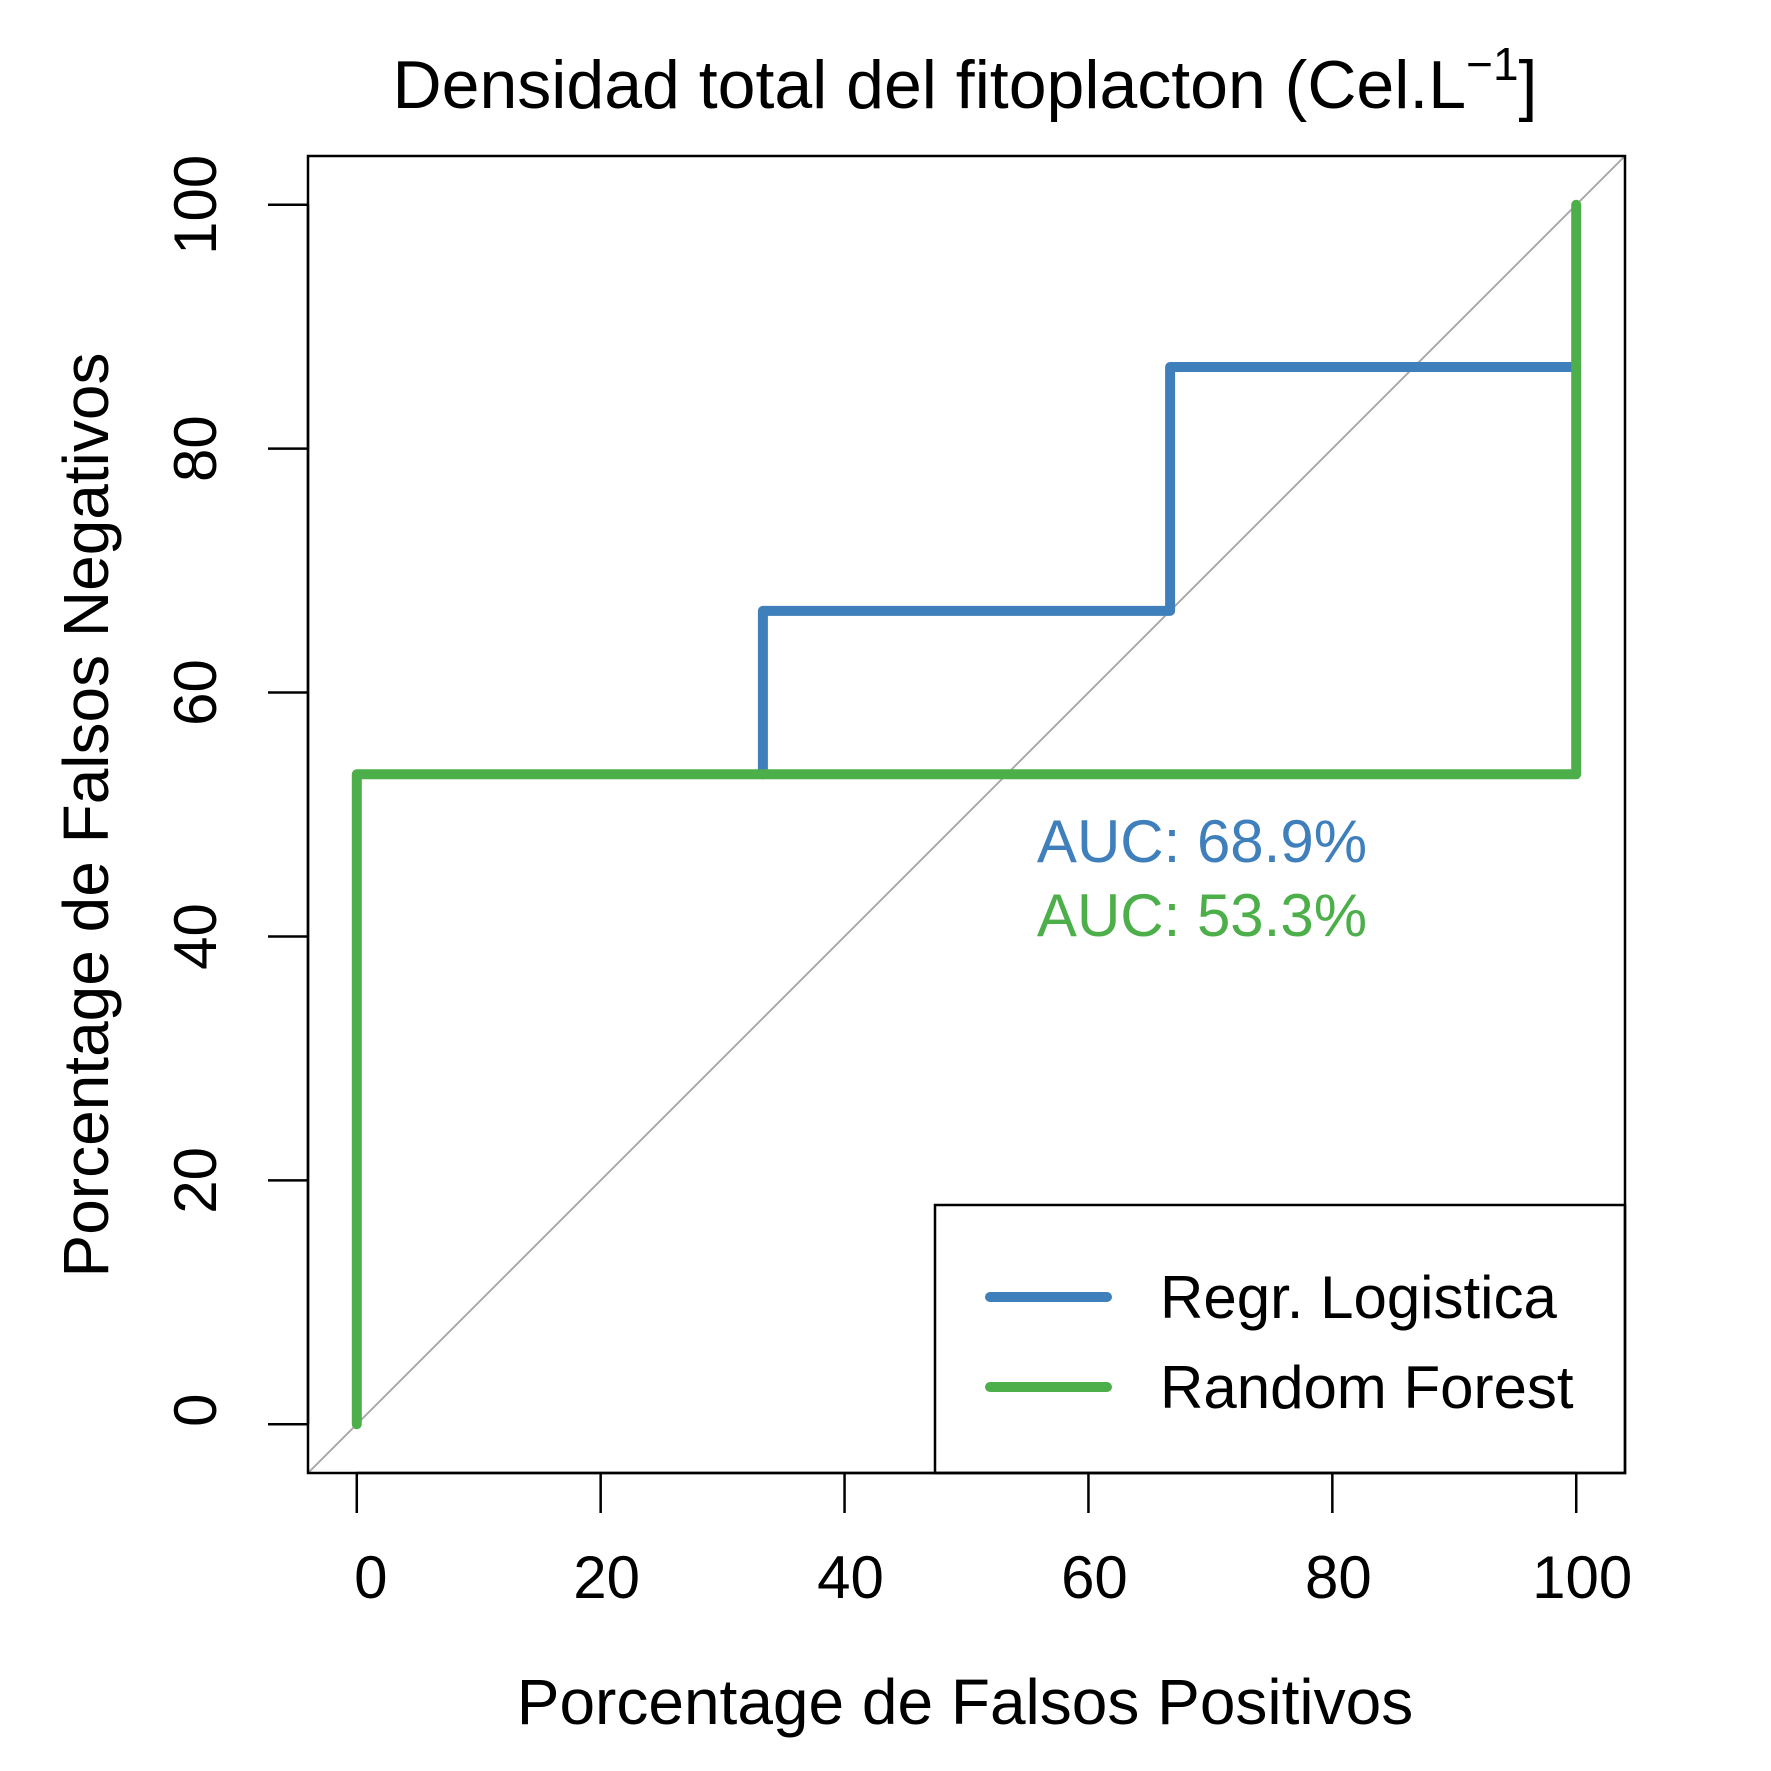 The image size is (1771, 1771). What do you see at coordinates (195, 448) in the screenshot?
I see `y-tick-label: 80` at bounding box center [195, 448].